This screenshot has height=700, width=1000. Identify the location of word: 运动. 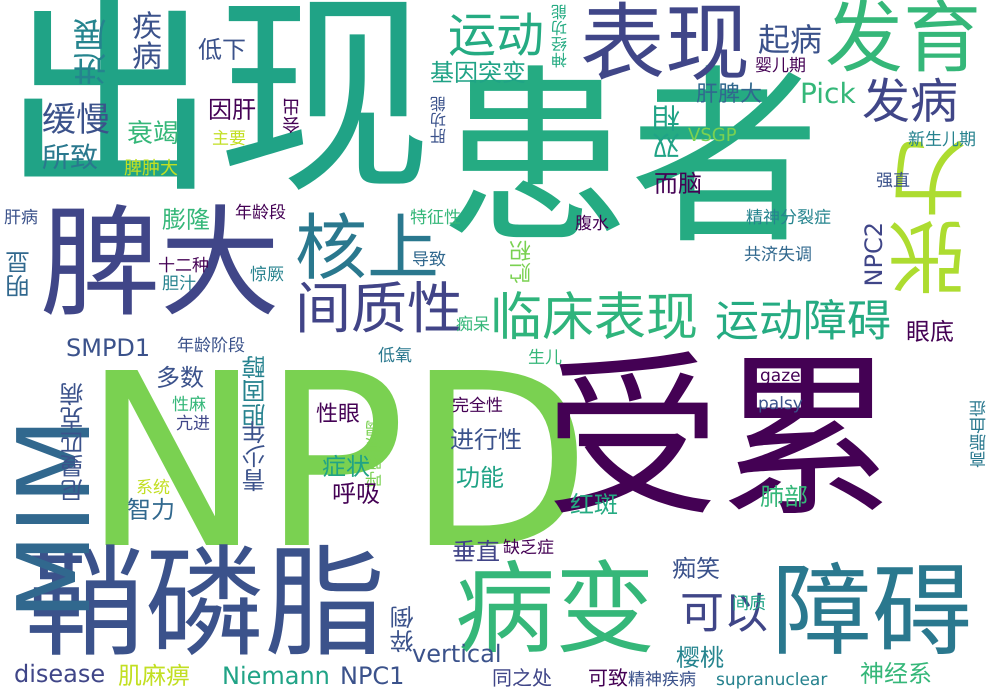
(496, 36).